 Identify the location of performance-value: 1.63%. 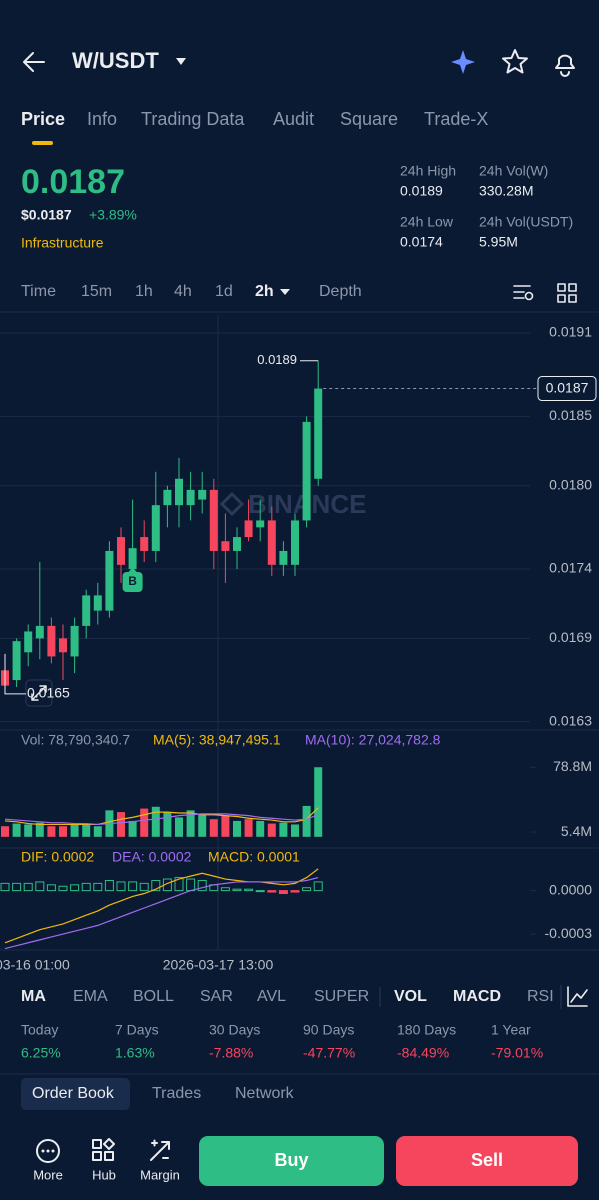
(135, 1053).